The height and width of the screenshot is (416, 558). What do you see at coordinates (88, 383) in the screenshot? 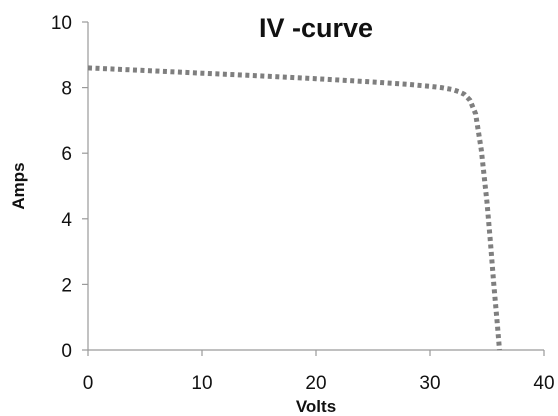
I see `x-tick-label: 0` at bounding box center [88, 383].